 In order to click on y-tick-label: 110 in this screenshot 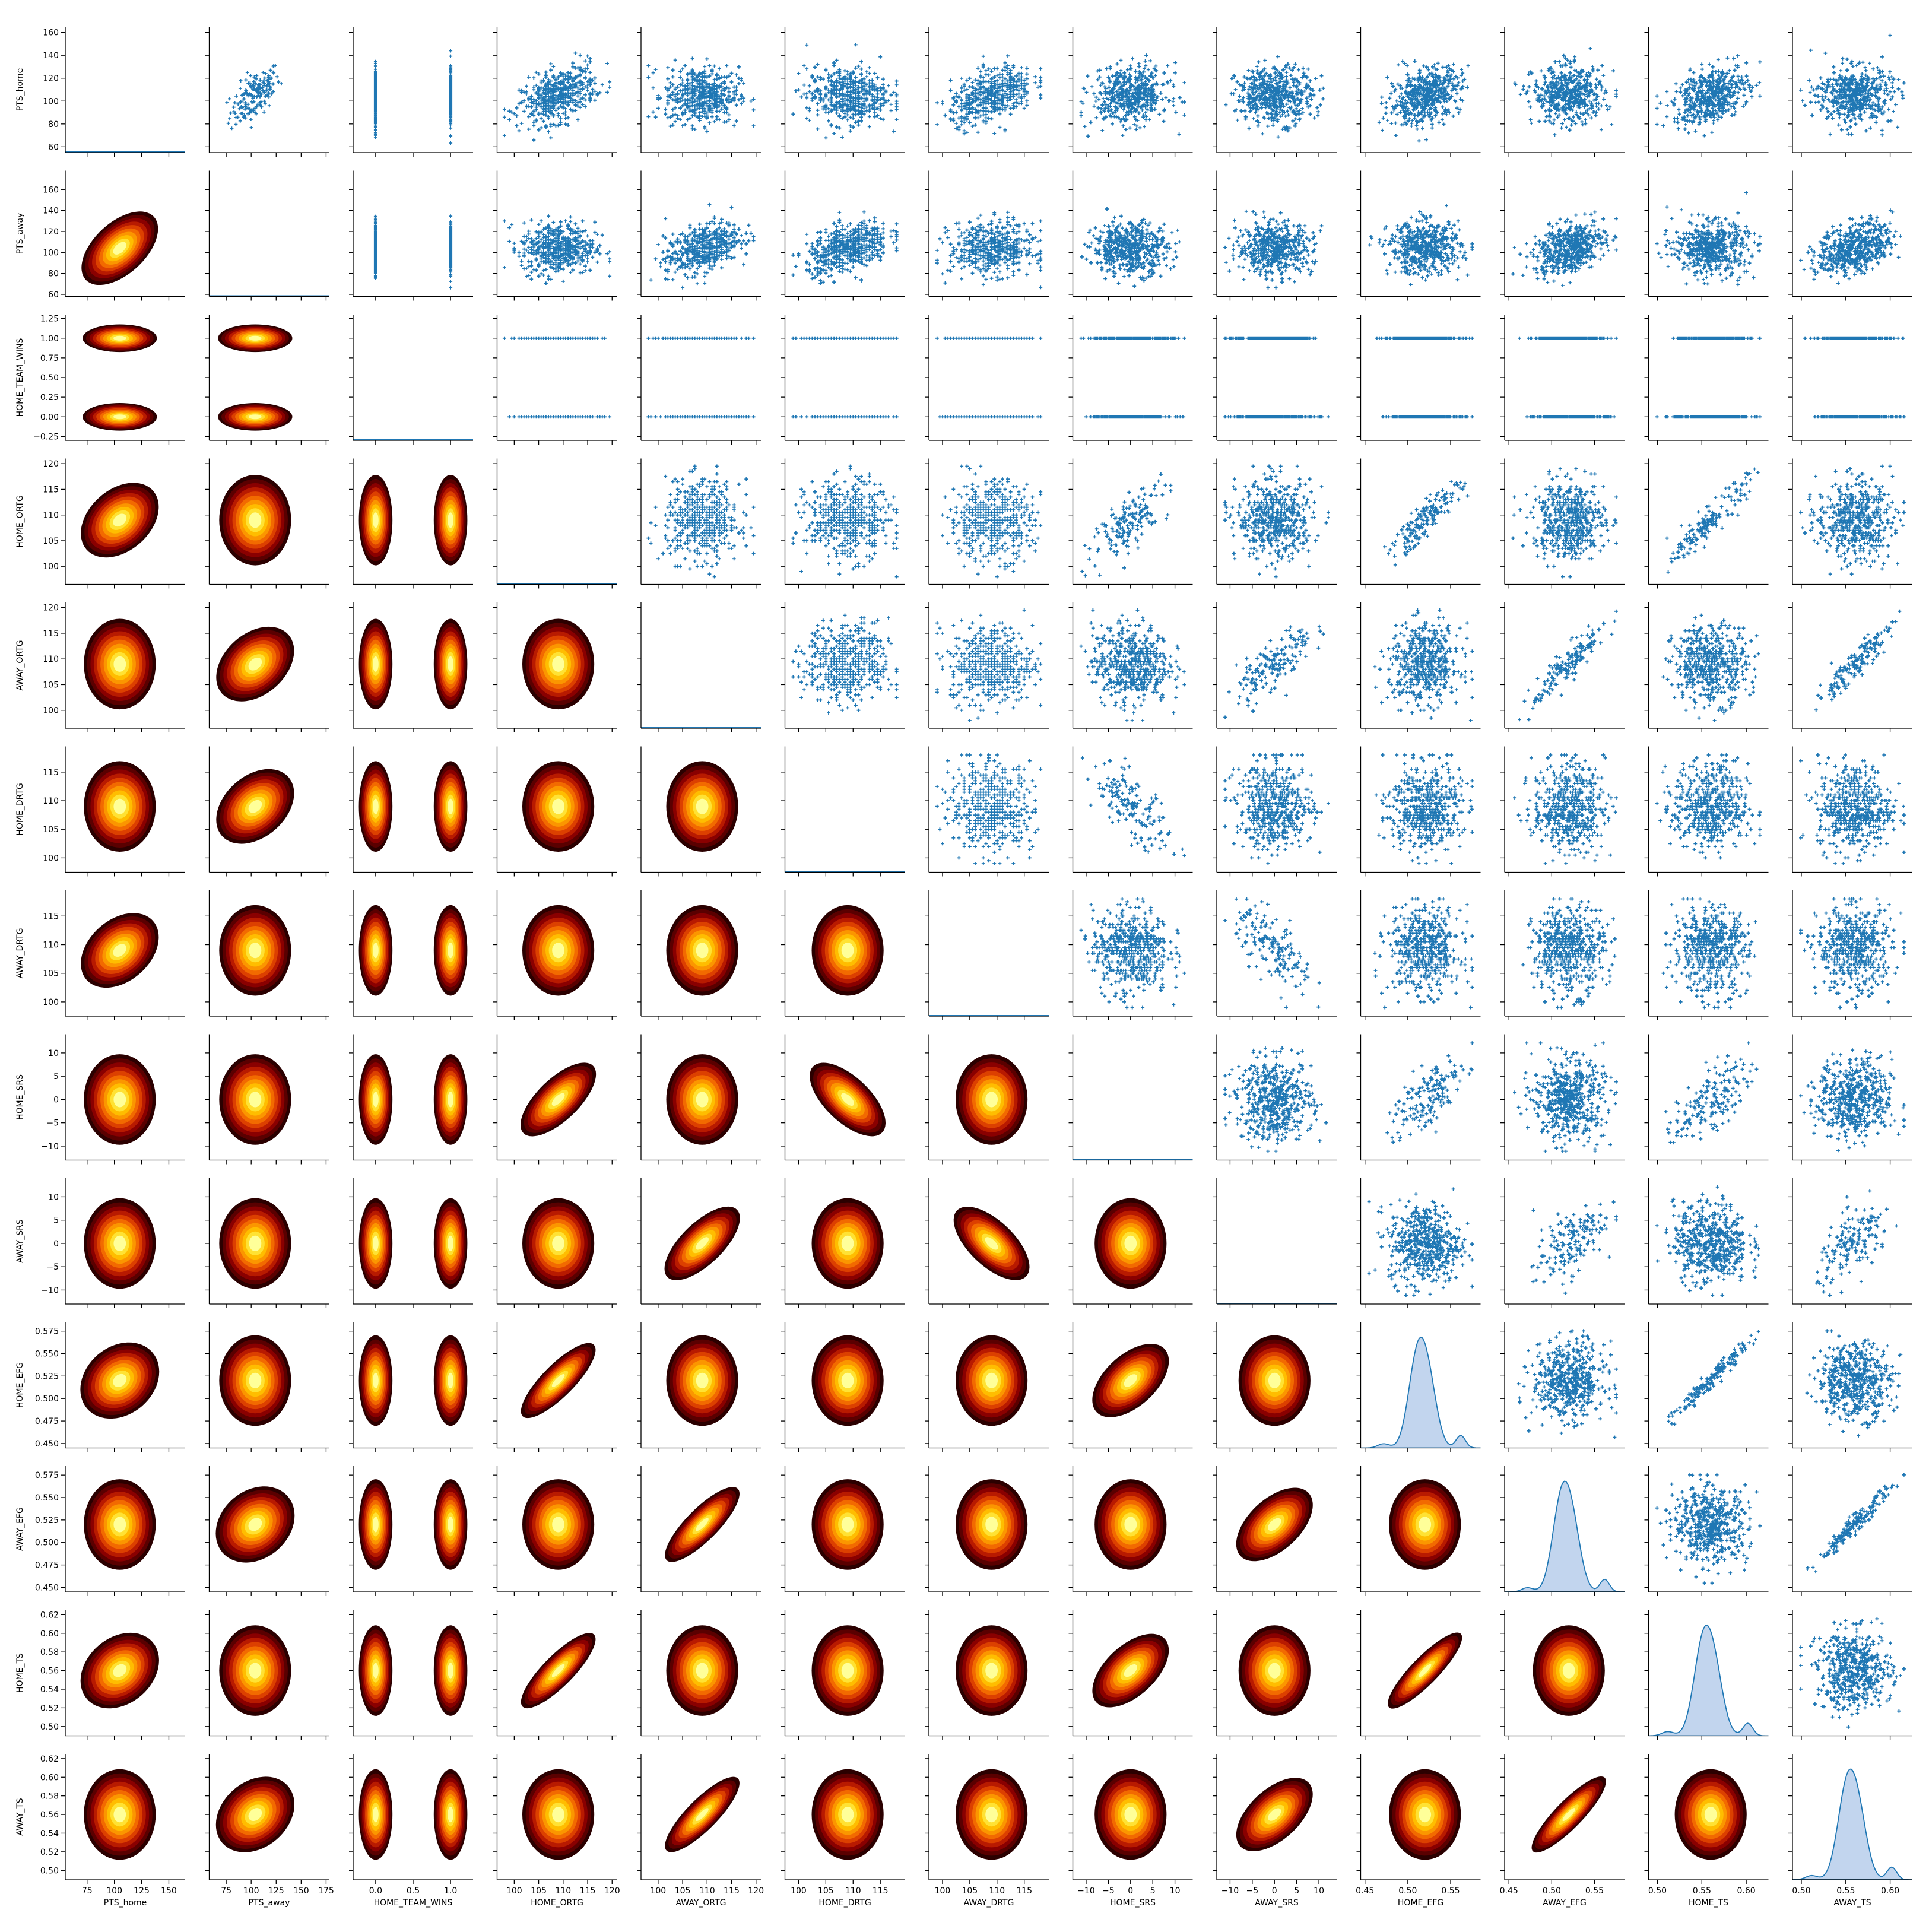, I will do `click(51, 945)`.